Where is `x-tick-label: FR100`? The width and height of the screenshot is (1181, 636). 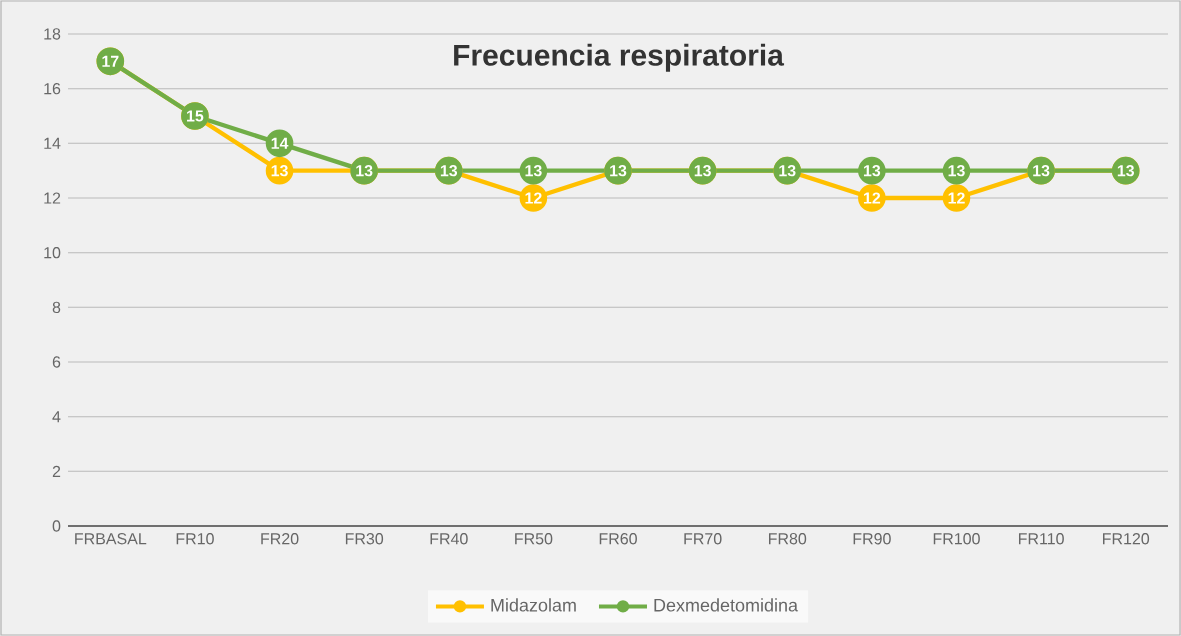
x-tick-label: FR100 is located at coordinates (956, 539).